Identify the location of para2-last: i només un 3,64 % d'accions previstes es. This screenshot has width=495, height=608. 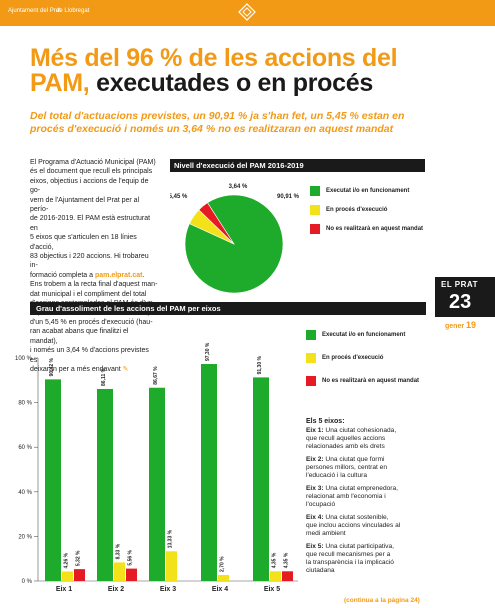
(89, 355).